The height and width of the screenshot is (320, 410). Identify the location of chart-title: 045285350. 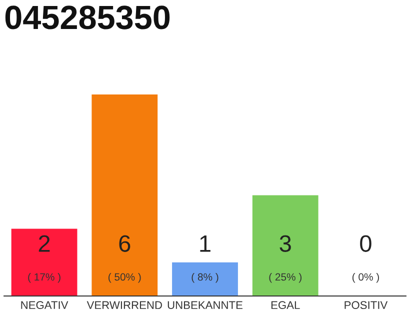
(87, 18).